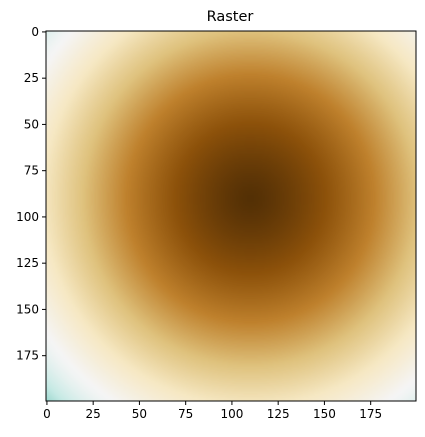 Image resolution: width=425 pixels, height=437 pixels. What do you see at coordinates (31, 194) in the screenshot?
I see `y-axis: 0 25 50 75 100 125 150 175` at bounding box center [31, 194].